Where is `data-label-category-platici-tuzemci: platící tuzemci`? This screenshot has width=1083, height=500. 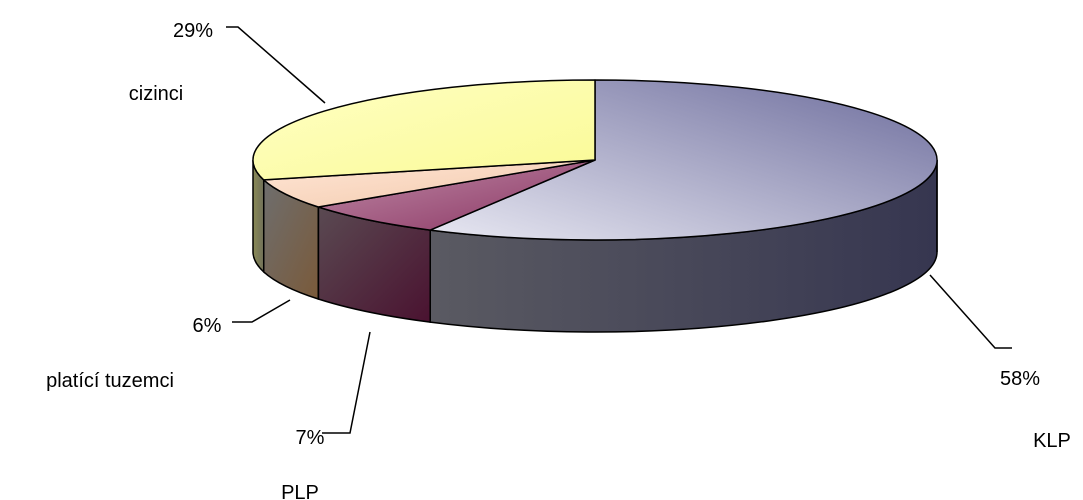
data-label-category-platici-tuzemci: platící tuzemci is located at coordinates (110, 381).